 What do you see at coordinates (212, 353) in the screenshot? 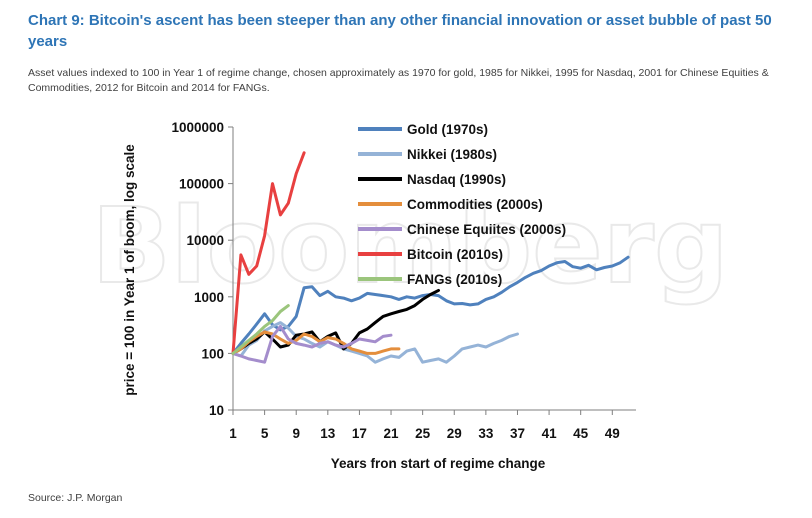
I see `y-tick-label: 100` at bounding box center [212, 353].